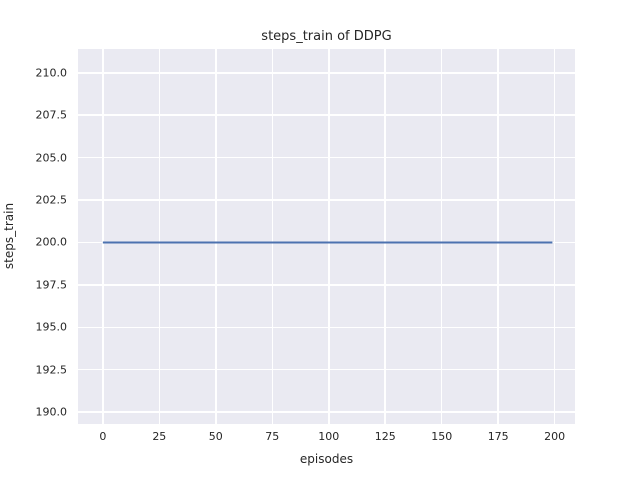 This screenshot has width=640, height=480. I want to click on y-tick-label: 202.5, so click(51, 200).